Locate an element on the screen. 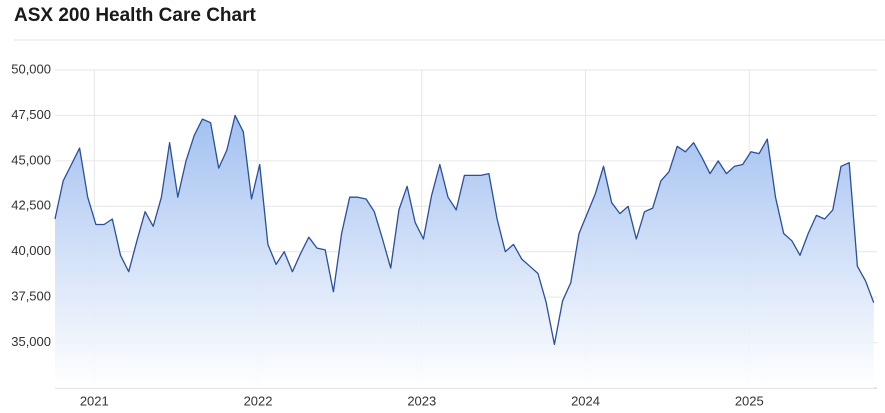  y-tick-label: 50,000 is located at coordinates (31, 68).